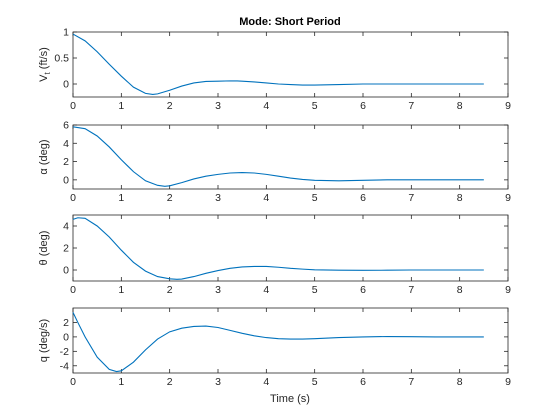  I want to click on x-axis-label: Time (s), so click(290, 399).